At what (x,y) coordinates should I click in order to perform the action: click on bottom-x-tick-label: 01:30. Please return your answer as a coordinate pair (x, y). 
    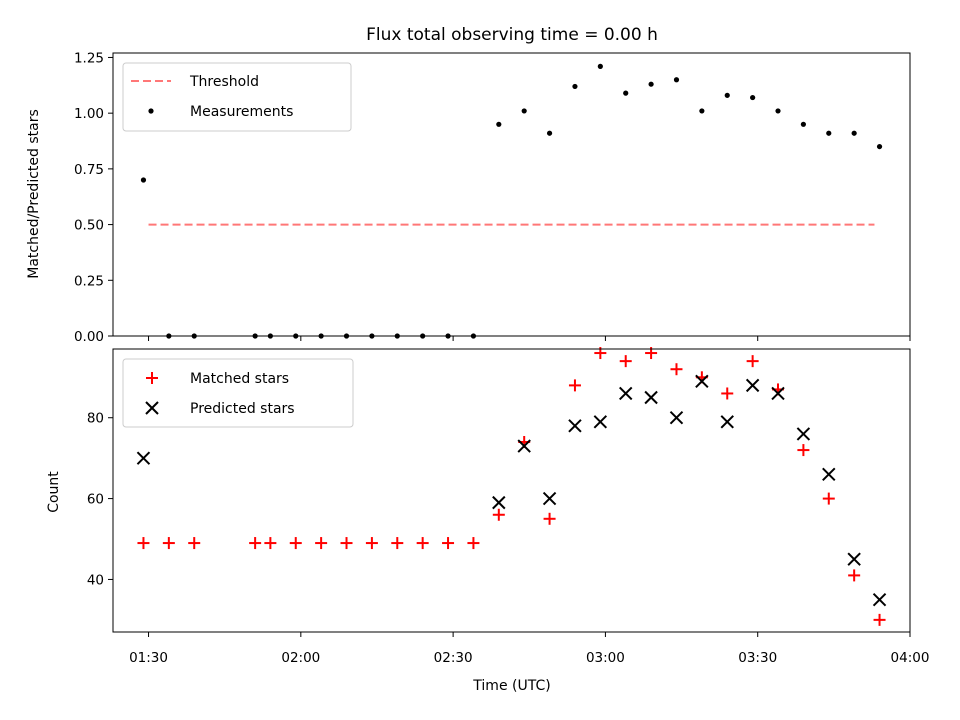
    Looking at the image, I should click on (148, 658).